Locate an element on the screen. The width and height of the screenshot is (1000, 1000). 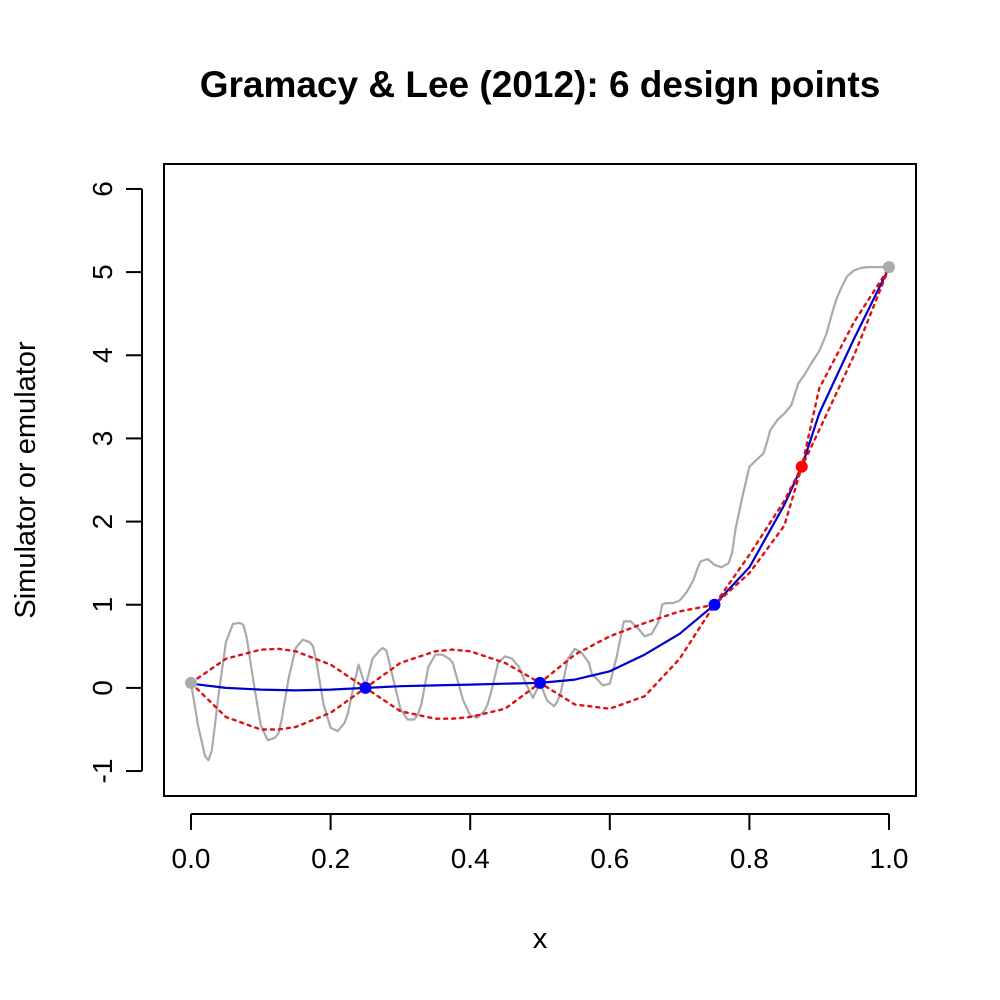
x-tick-label: 0.2 is located at coordinates (330, 858).